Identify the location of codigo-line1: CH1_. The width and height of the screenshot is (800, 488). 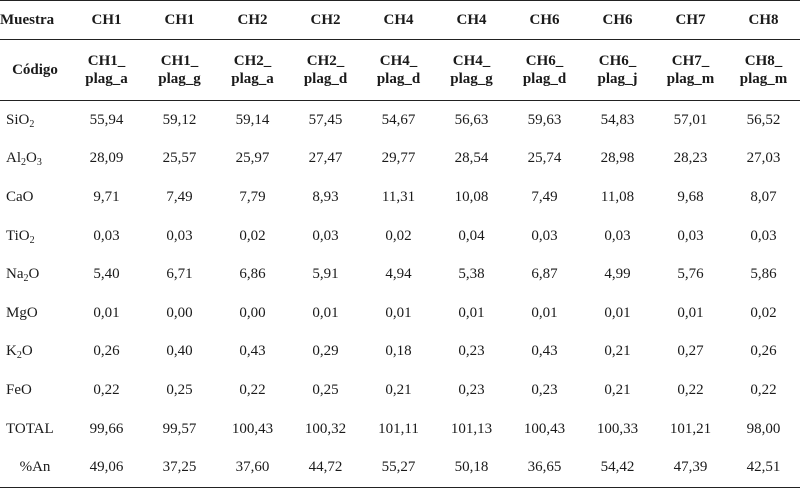
(179, 61).